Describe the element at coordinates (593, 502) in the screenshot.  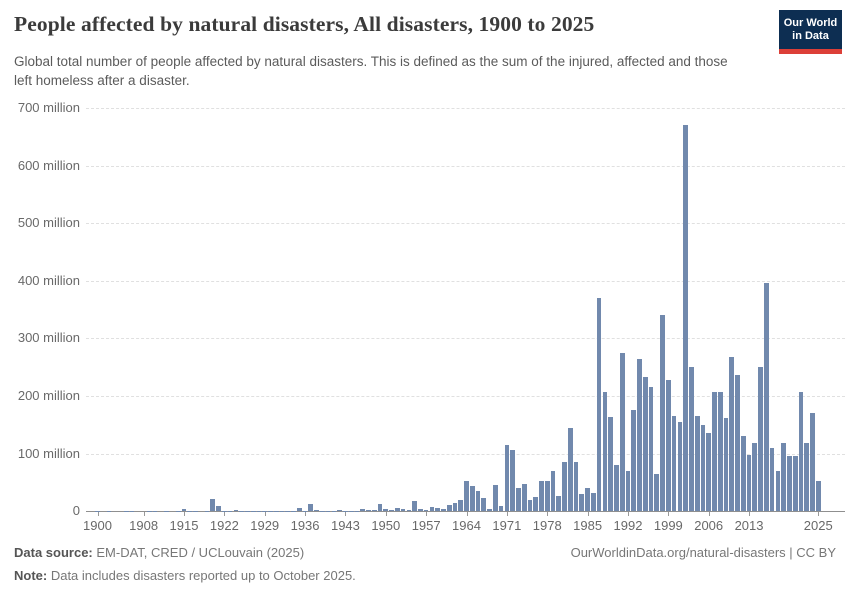
I see `bar-1986` at that location.